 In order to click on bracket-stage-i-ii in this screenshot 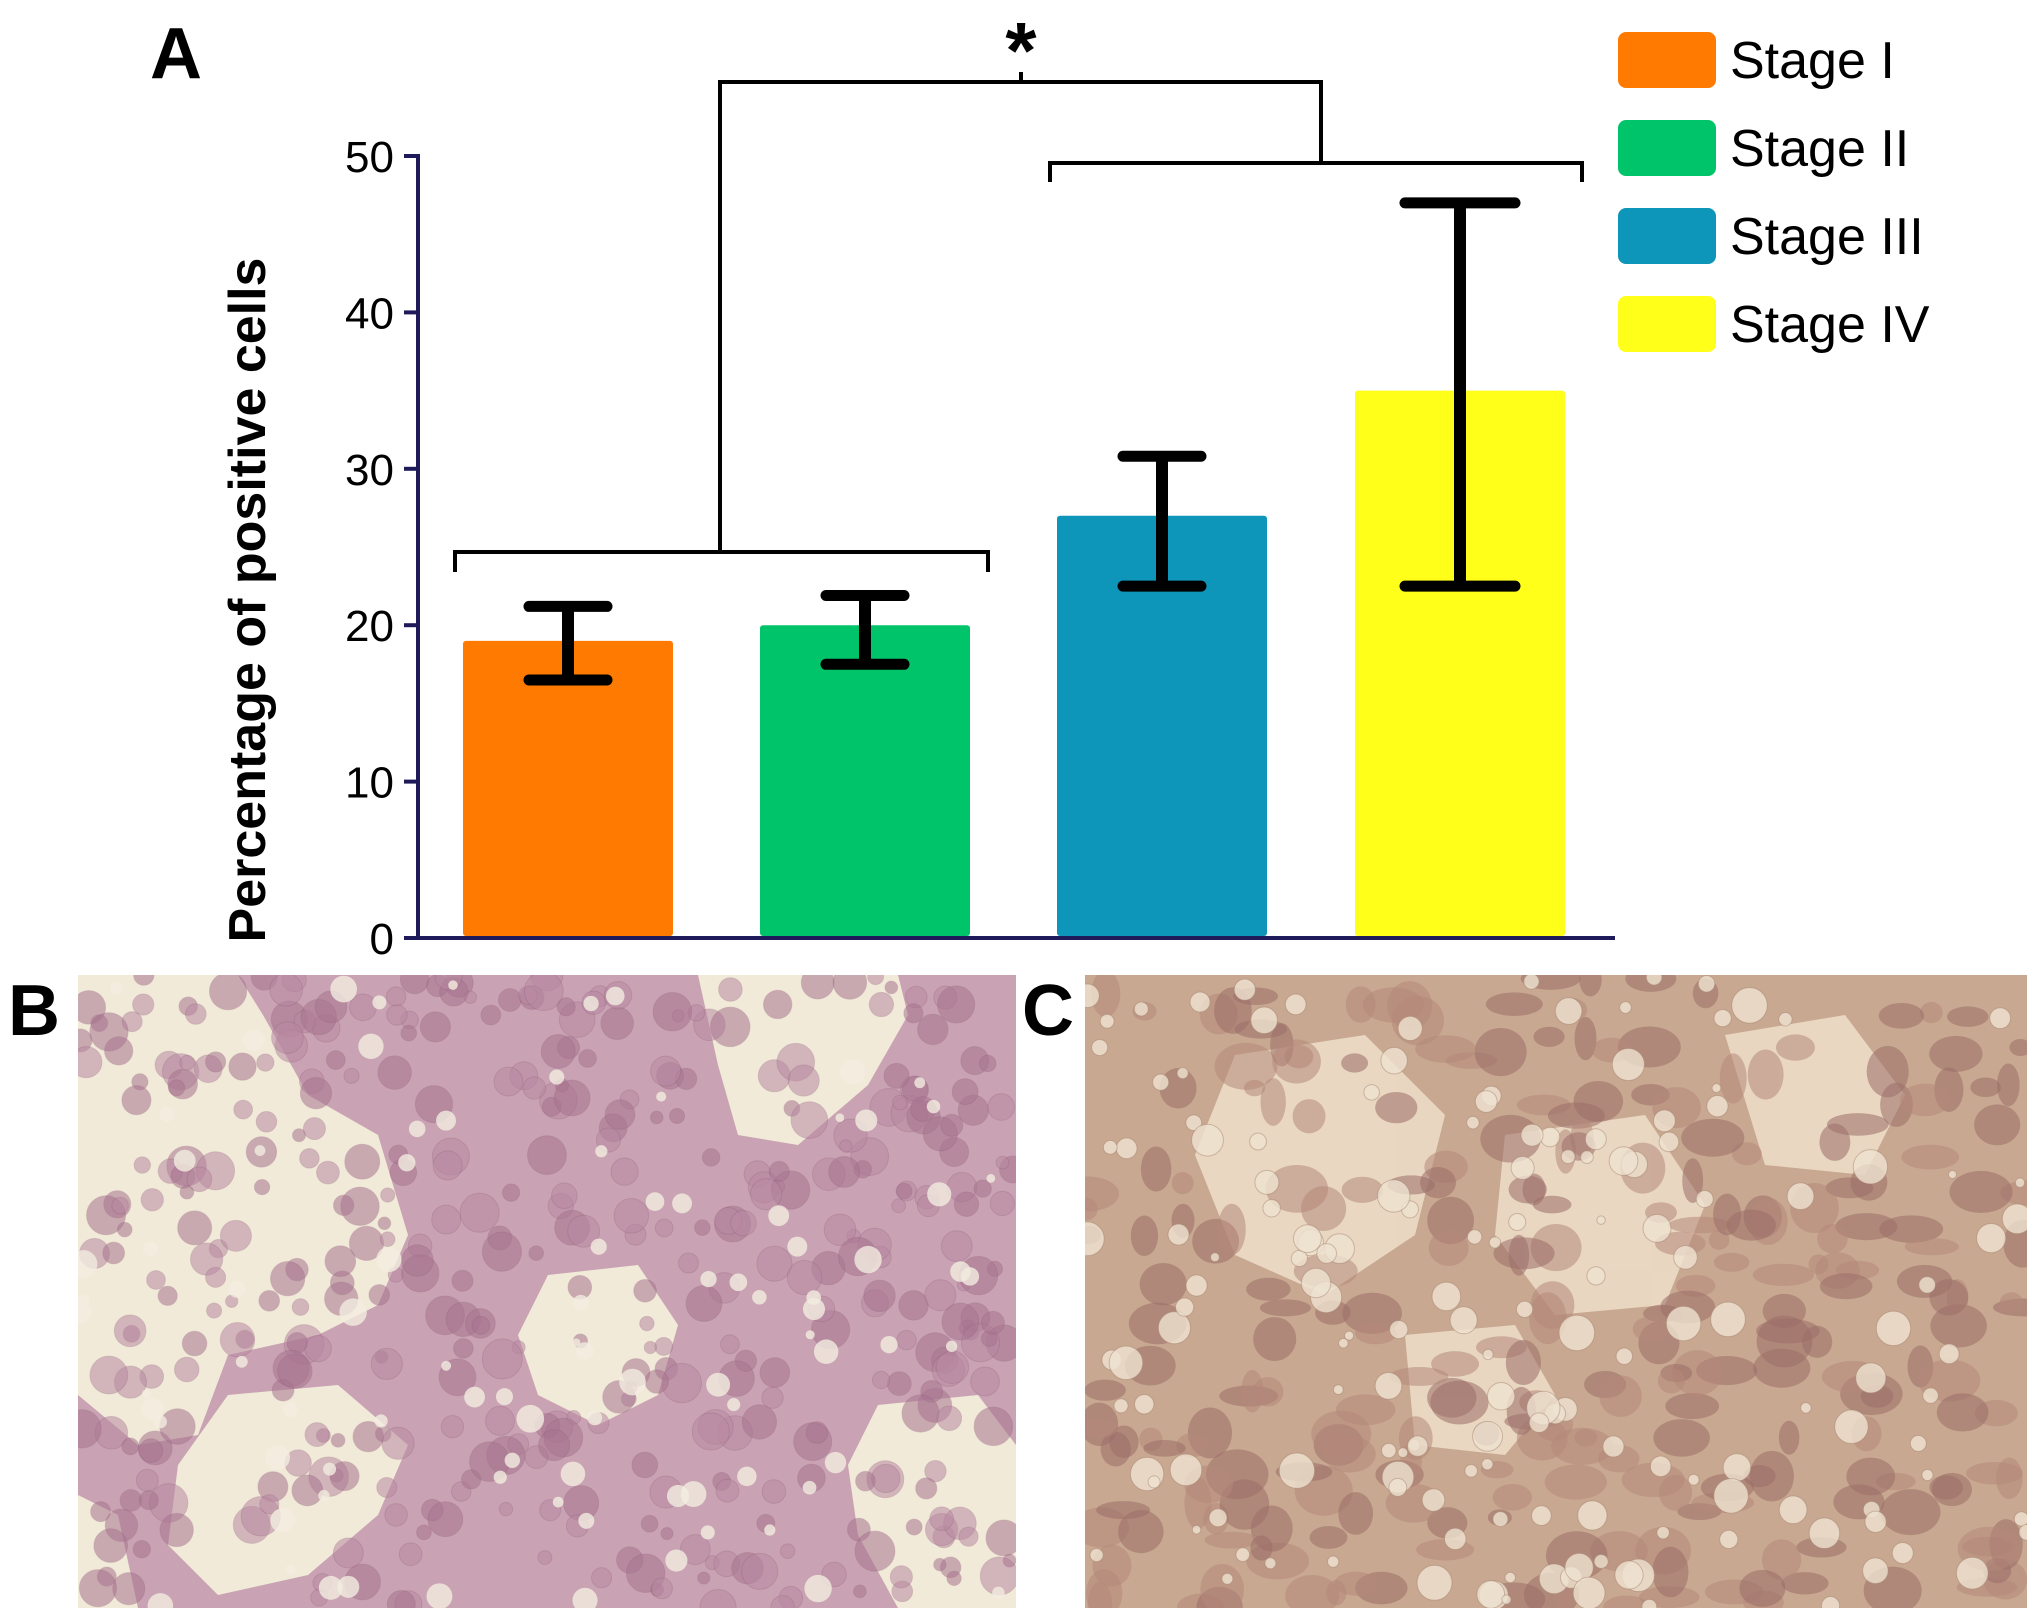, I will do `click(721, 561)`.